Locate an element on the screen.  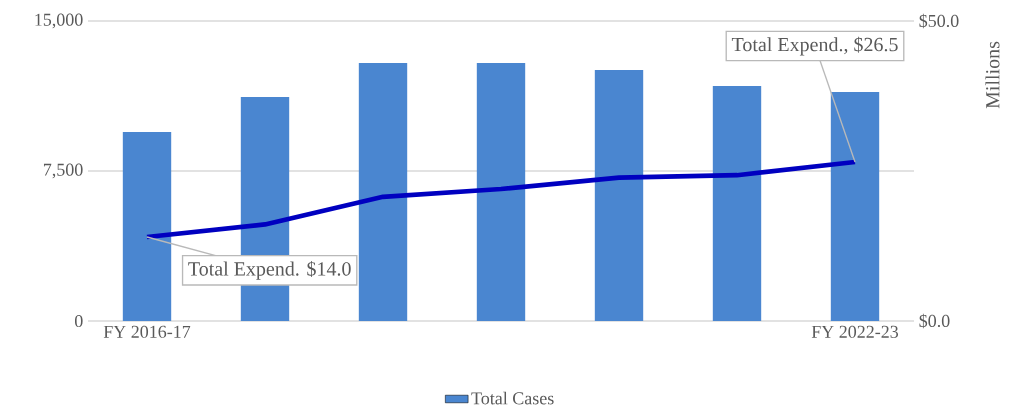
data-label: Total Expend., $26.5 is located at coordinates (814, 46).